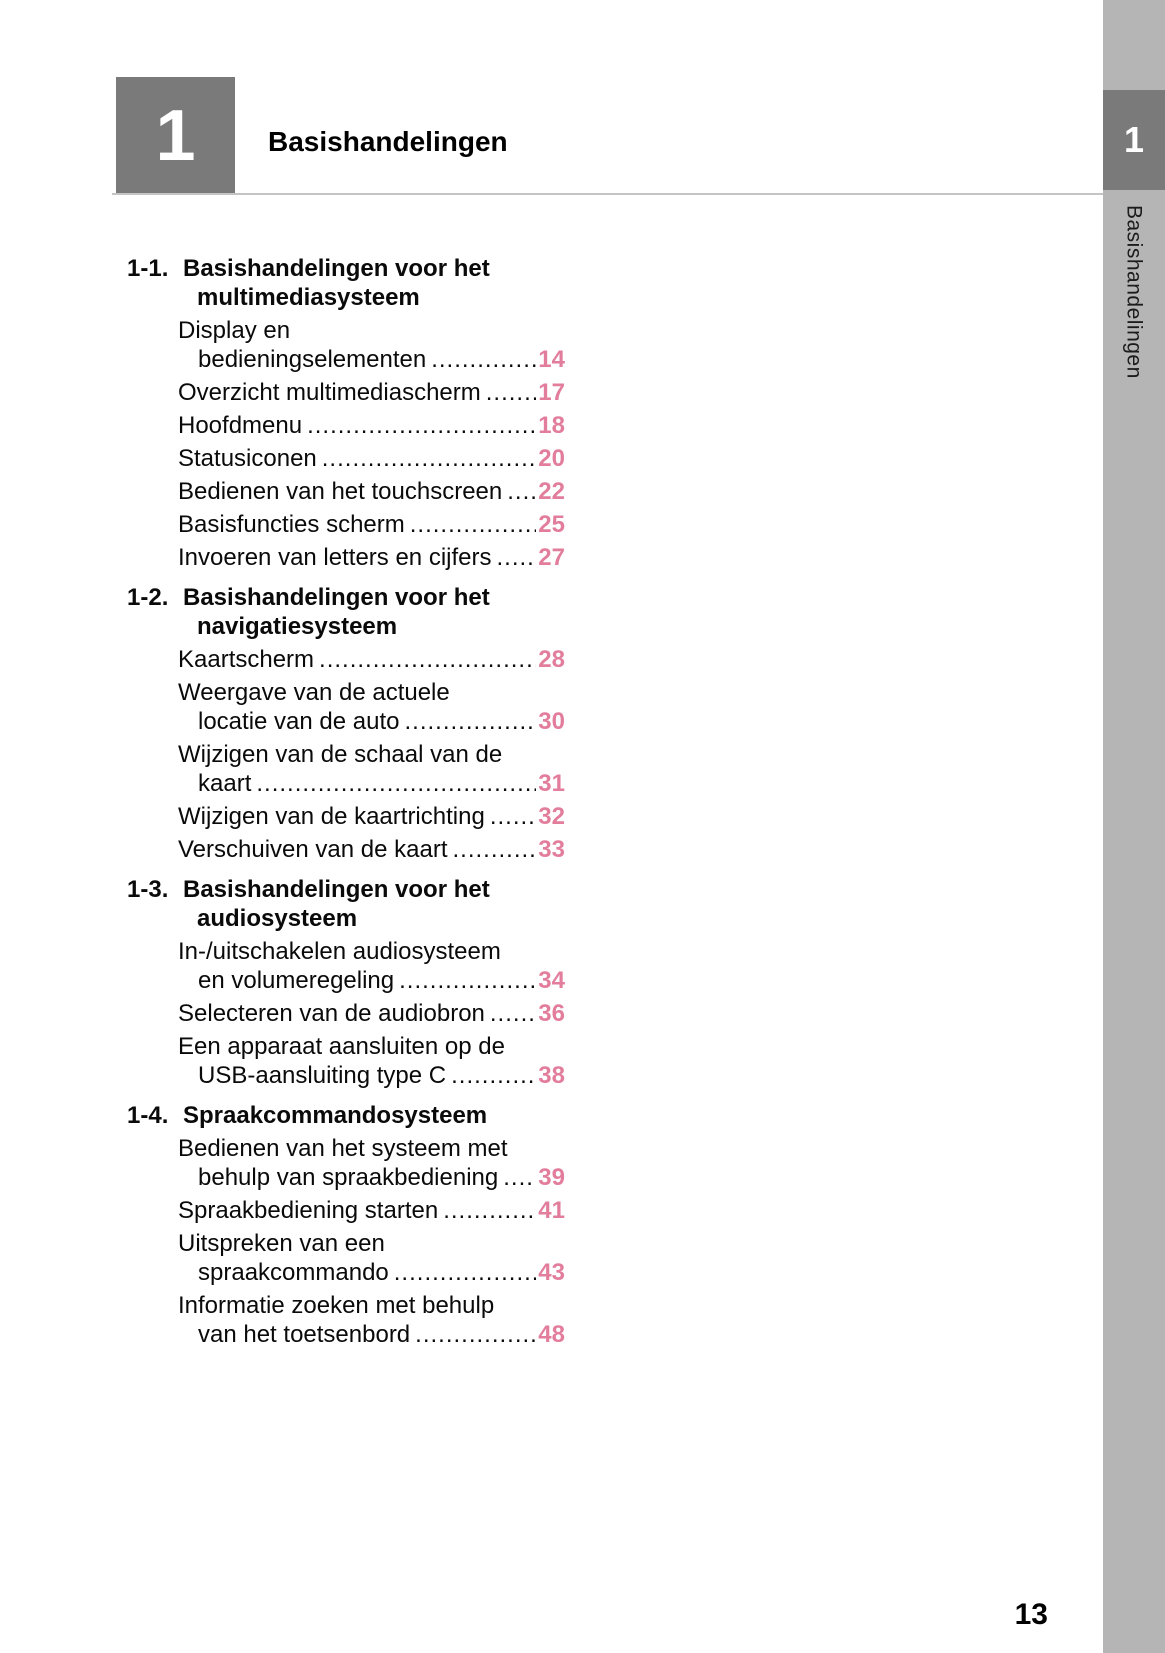 This screenshot has height=1653, width=1165. Describe the element at coordinates (551, 659) in the screenshot. I see `toc-page-number: 28` at that location.